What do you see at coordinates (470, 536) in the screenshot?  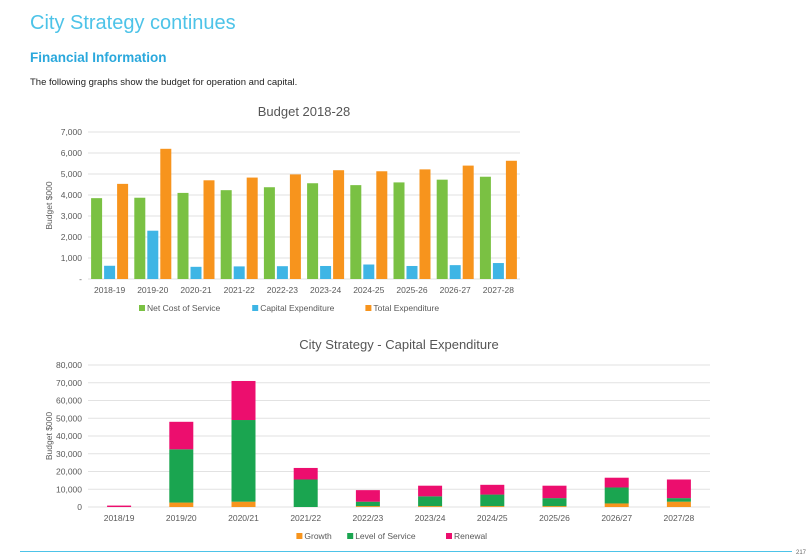 I see `legend-label: Renewal` at bounding box center [470, 536].